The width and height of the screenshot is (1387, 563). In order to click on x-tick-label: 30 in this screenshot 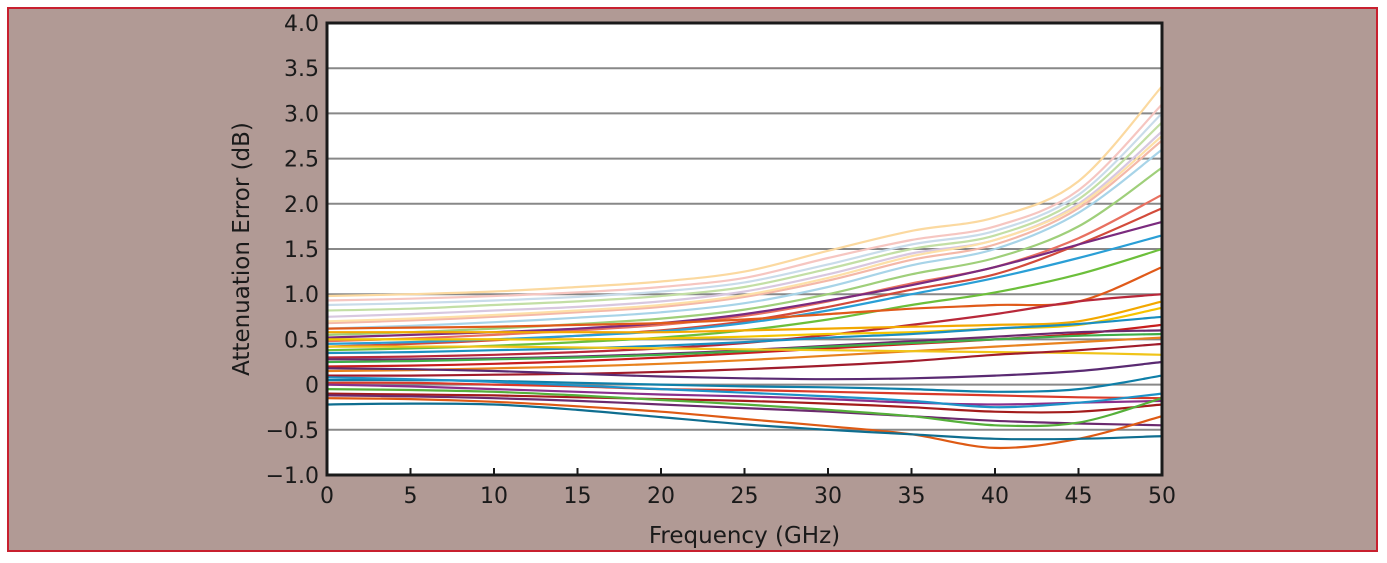, I will do `click(828, 496)`.